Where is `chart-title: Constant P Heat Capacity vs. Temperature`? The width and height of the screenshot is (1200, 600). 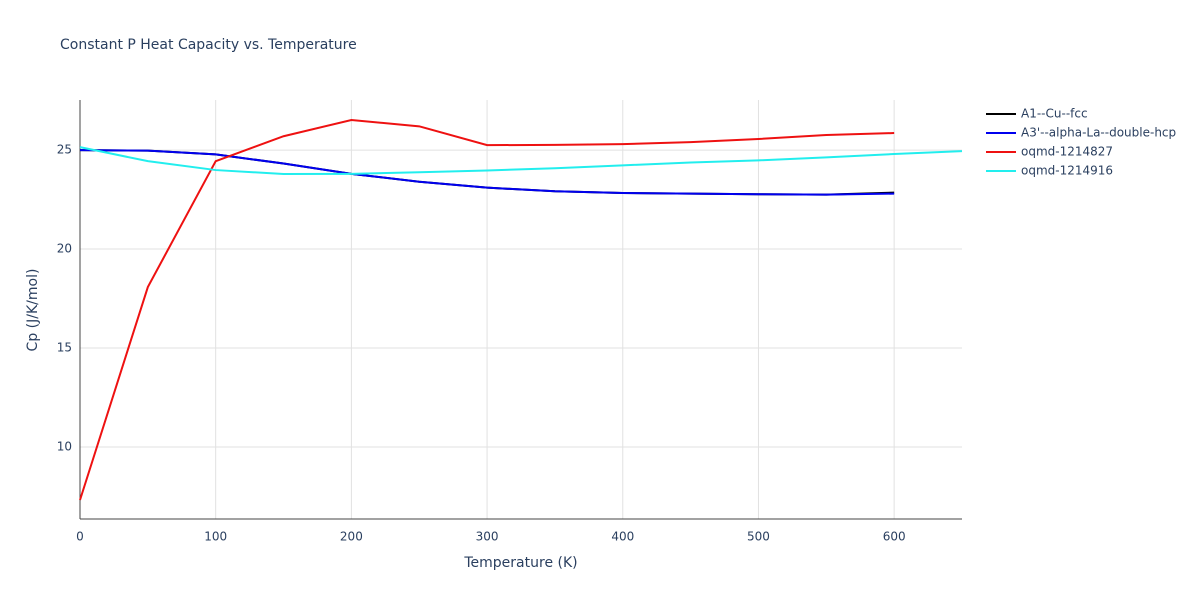
chart-title: Constant P Heat Capacity vs. Temperature is located at coordinates (208, 45).